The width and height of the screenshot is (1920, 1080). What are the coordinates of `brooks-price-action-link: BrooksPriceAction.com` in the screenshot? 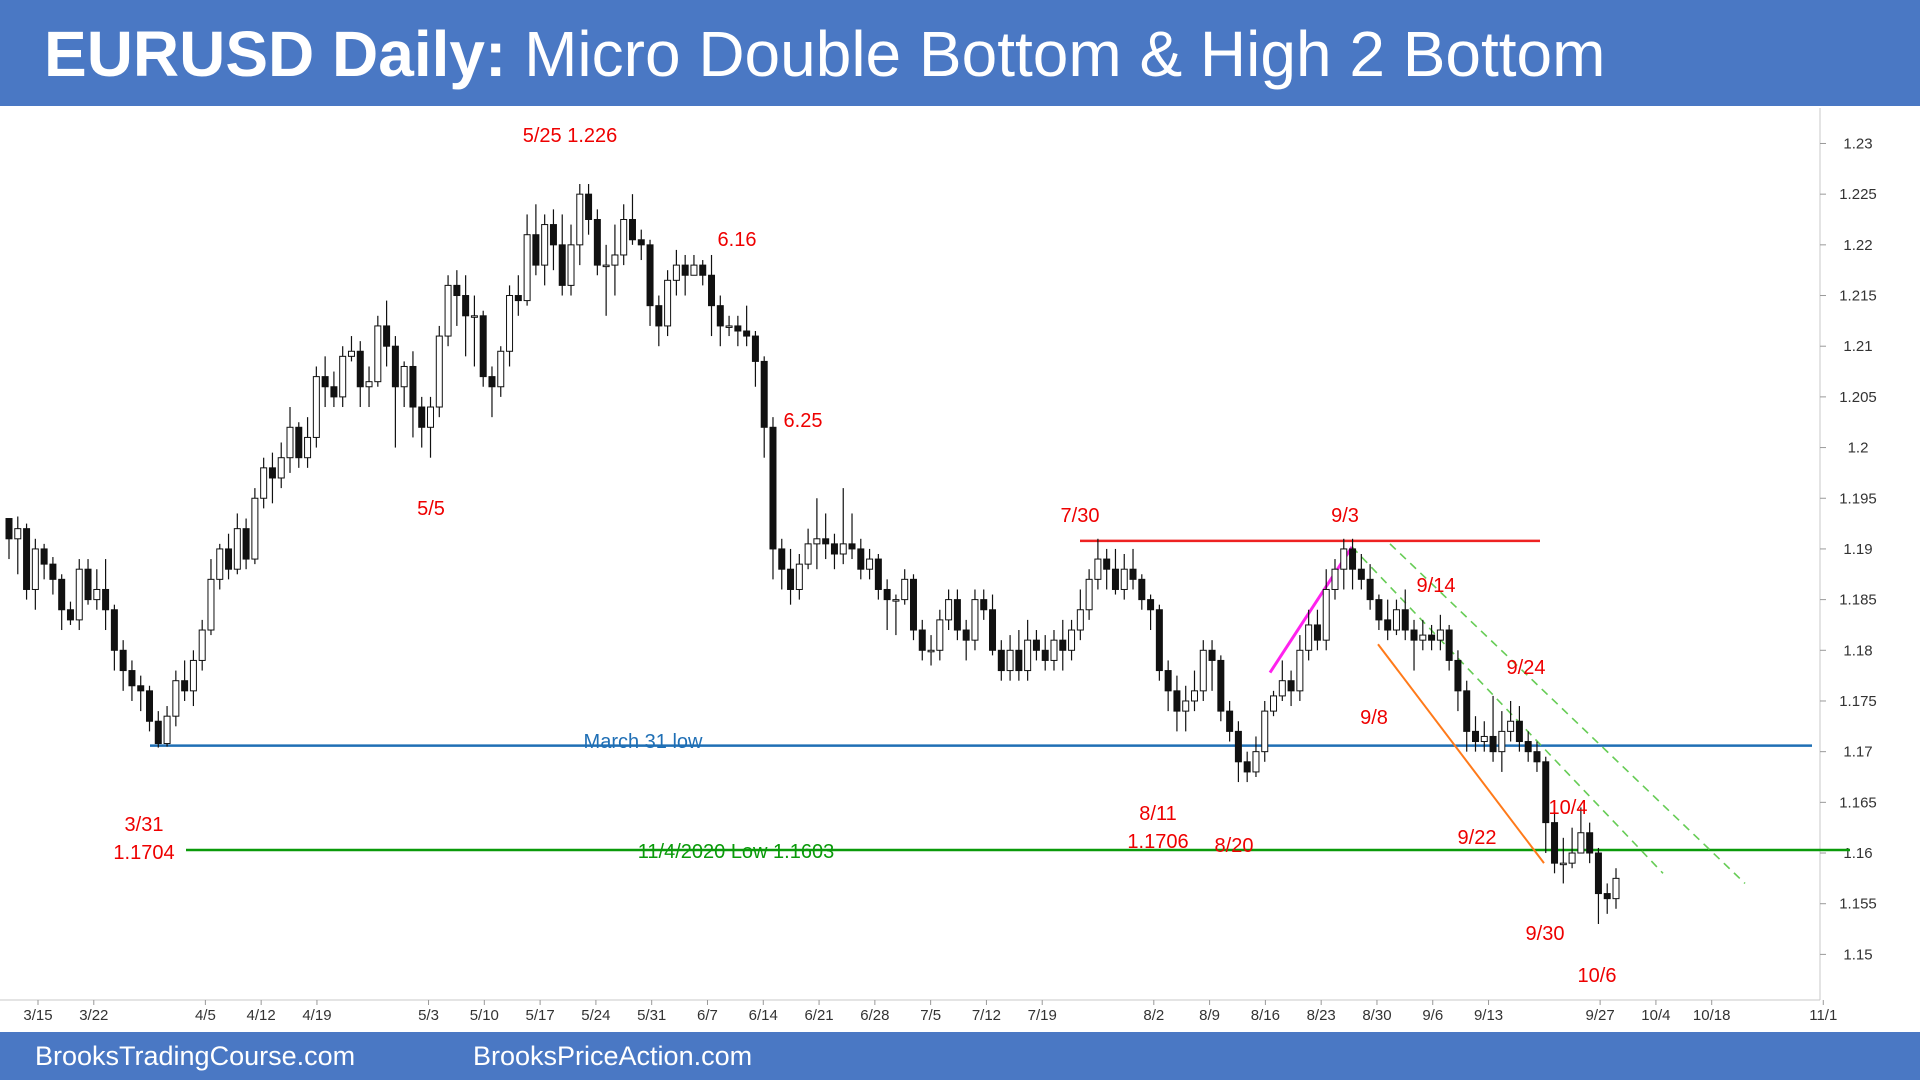 It's located at (613, 1056).